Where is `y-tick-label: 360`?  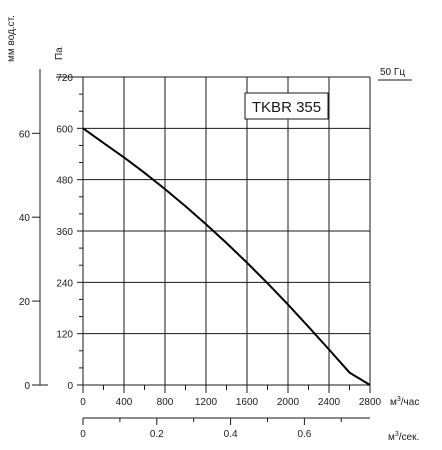
y-tick-label: 360 is located at coordinates (64, 232).